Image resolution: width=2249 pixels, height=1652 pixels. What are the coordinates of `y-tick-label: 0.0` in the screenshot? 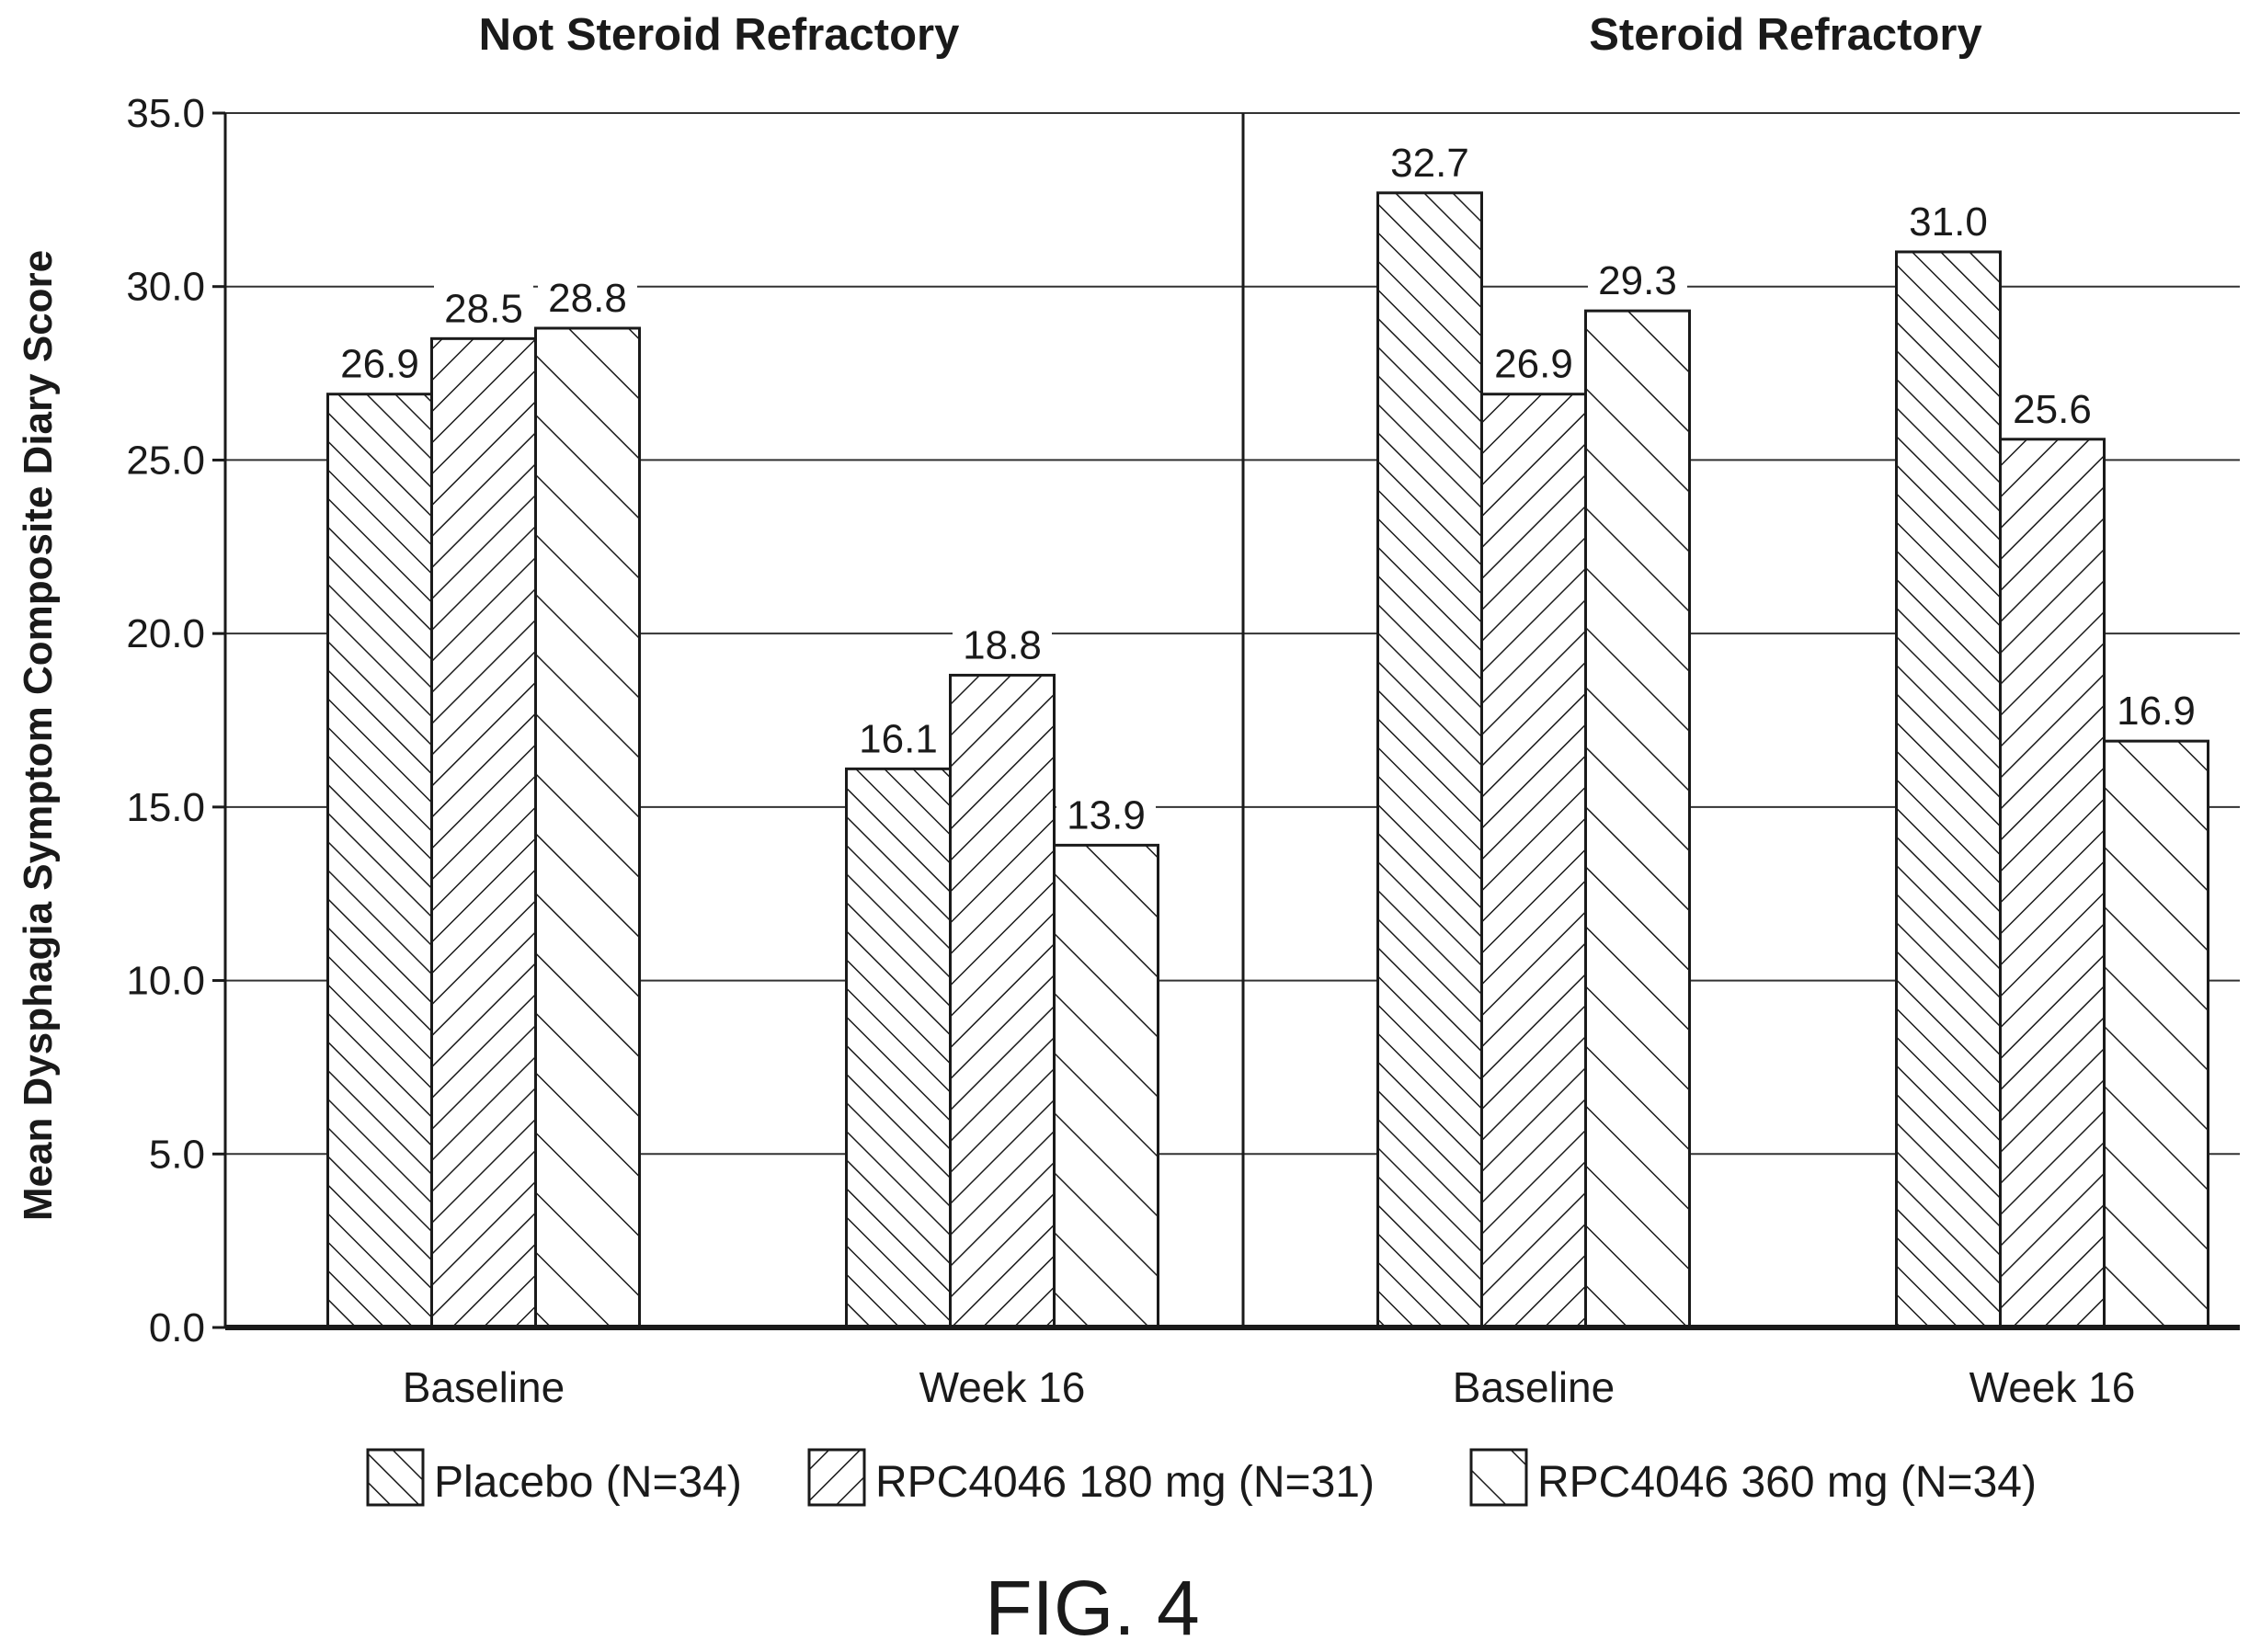 It's located at (177, 1328).